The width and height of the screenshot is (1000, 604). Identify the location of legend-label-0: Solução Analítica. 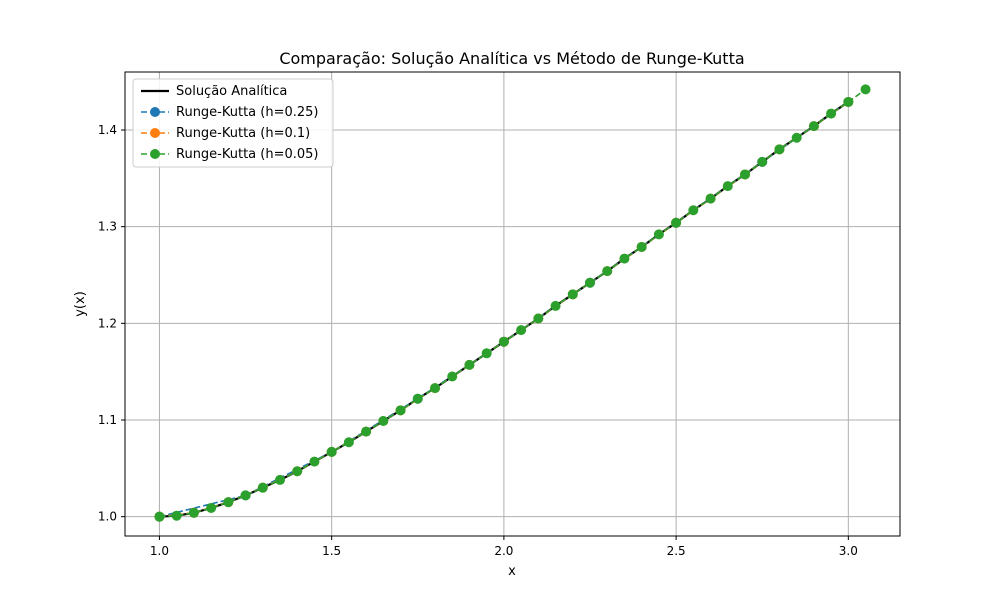
(231, 91).